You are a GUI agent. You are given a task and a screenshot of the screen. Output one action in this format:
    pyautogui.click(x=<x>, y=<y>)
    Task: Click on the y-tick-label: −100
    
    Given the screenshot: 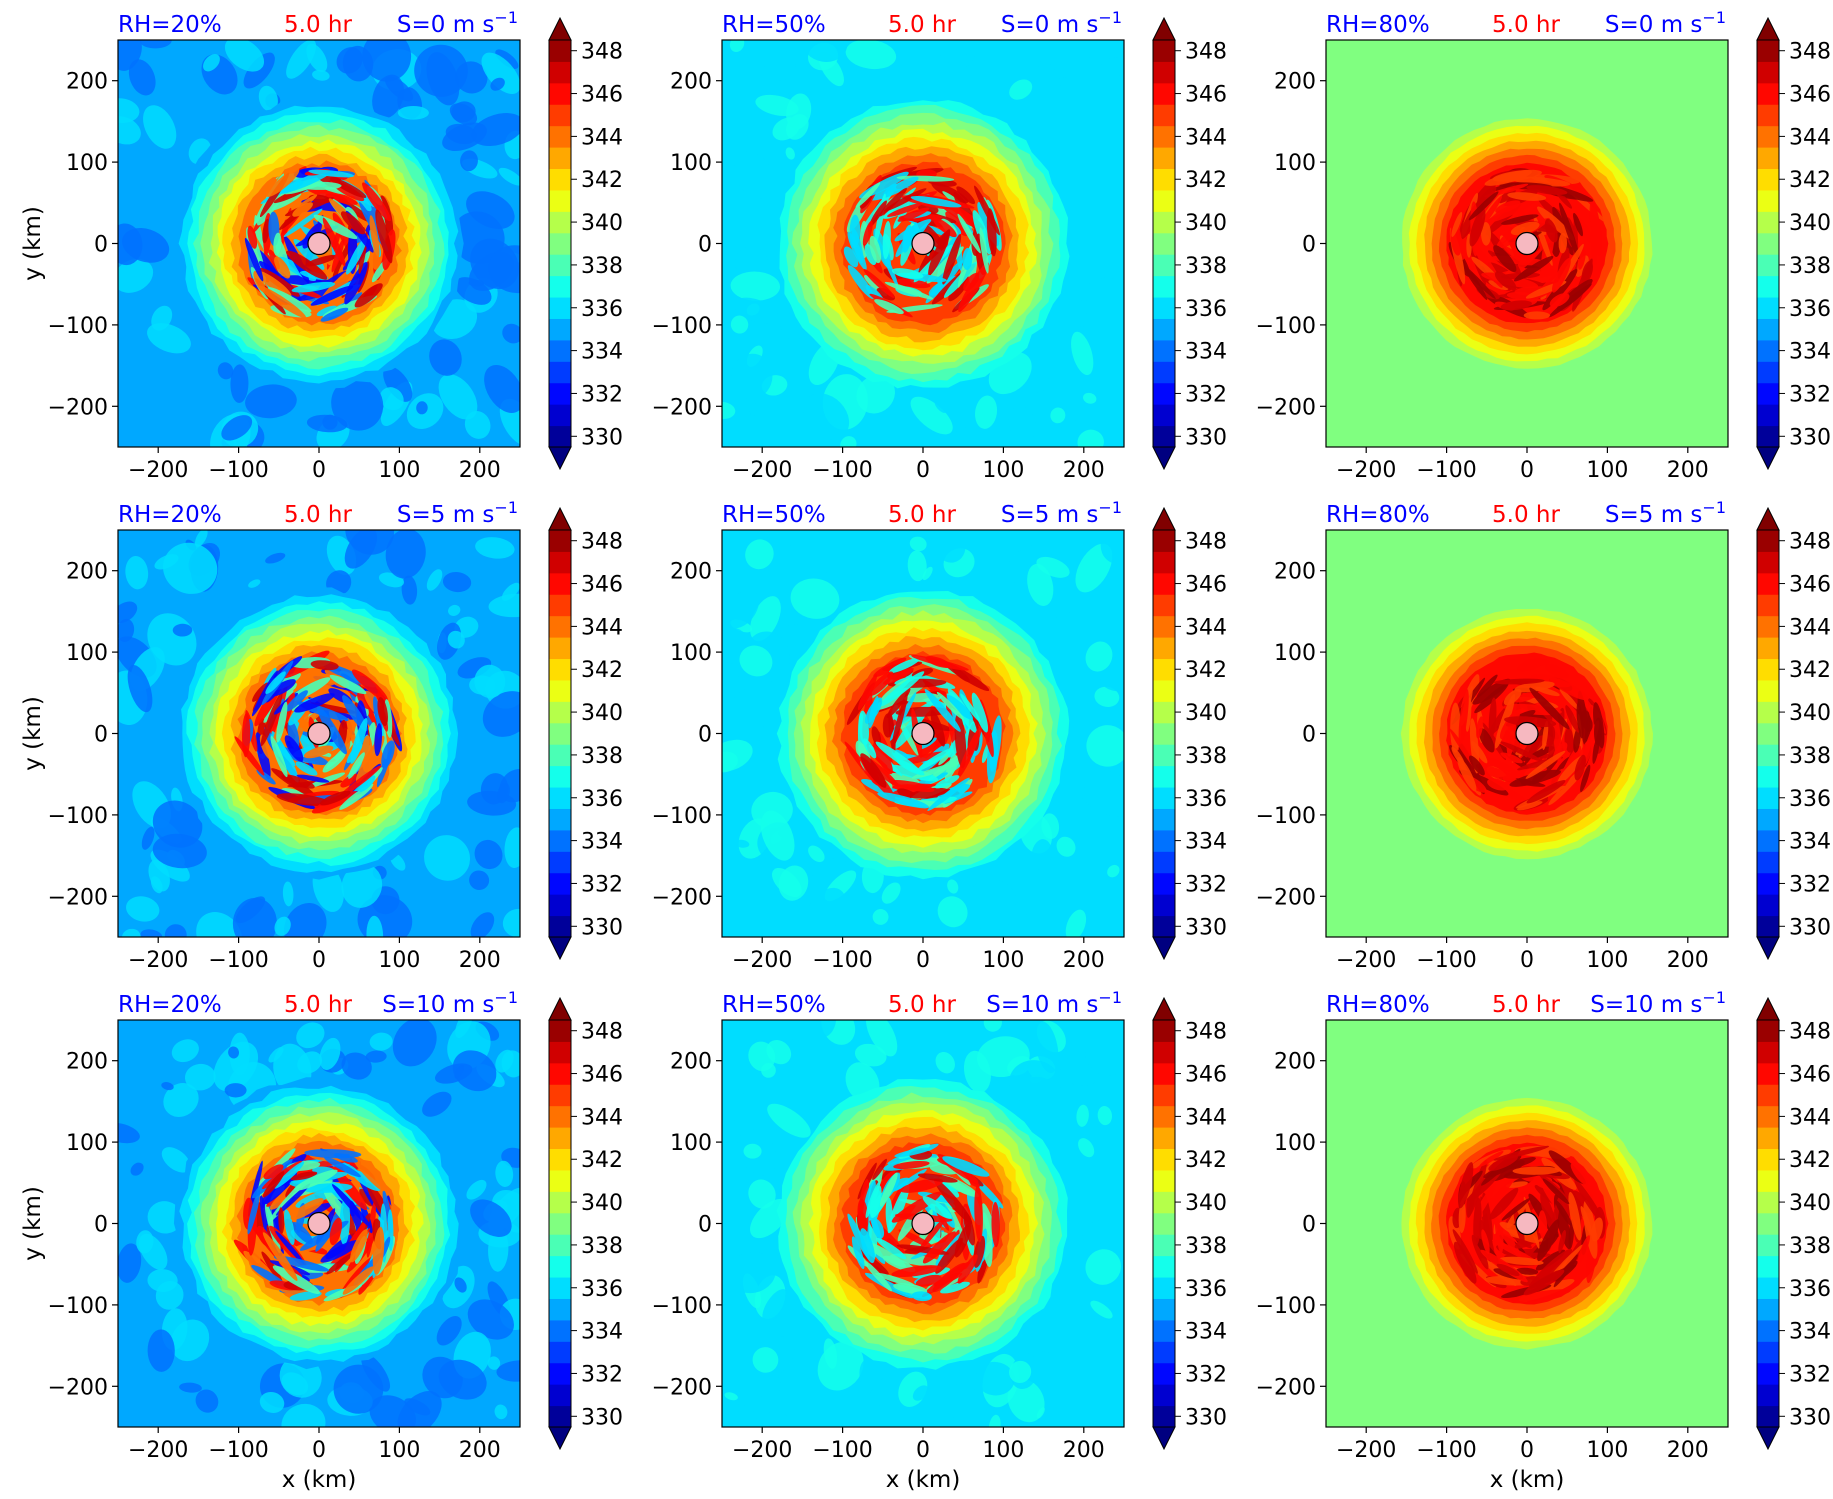 What is the action you would take?
    pyautogui.click(x=682, y=816)
    